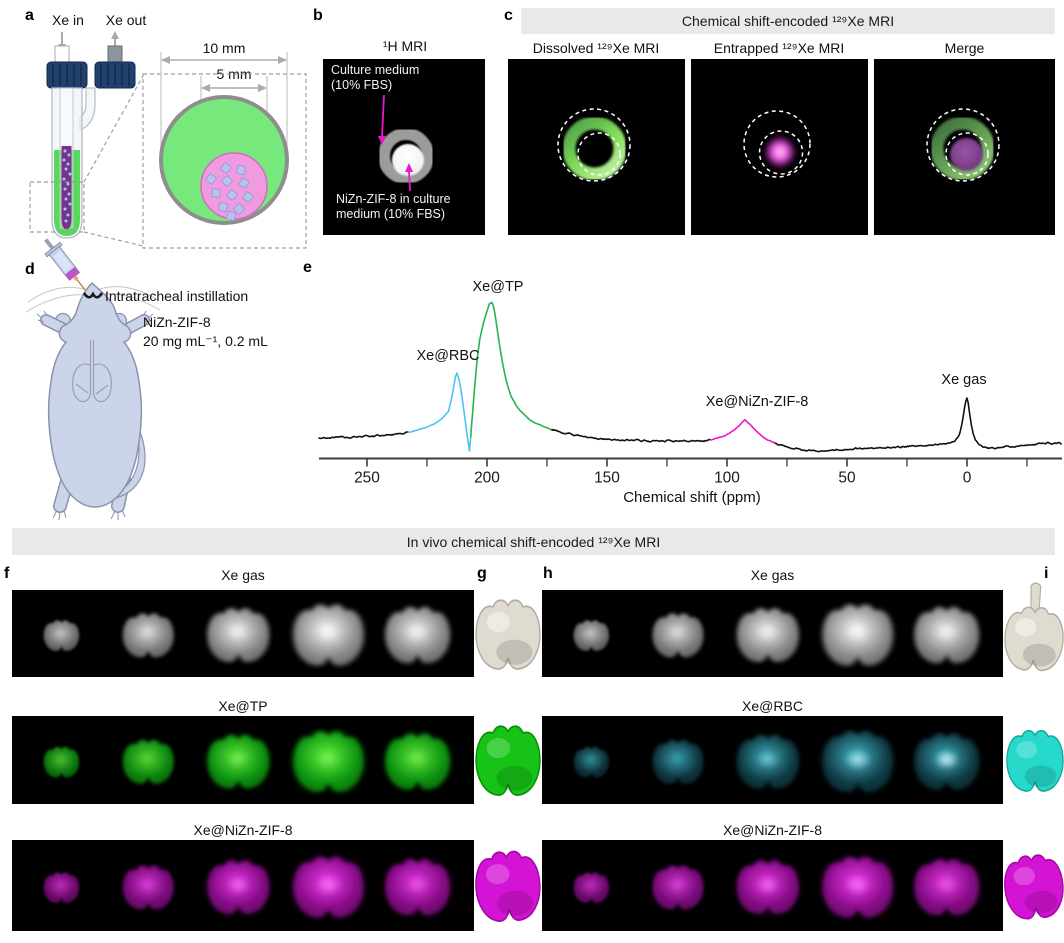  I want to click on procedure-label: Intratracheal instillation, so click(177, 296).